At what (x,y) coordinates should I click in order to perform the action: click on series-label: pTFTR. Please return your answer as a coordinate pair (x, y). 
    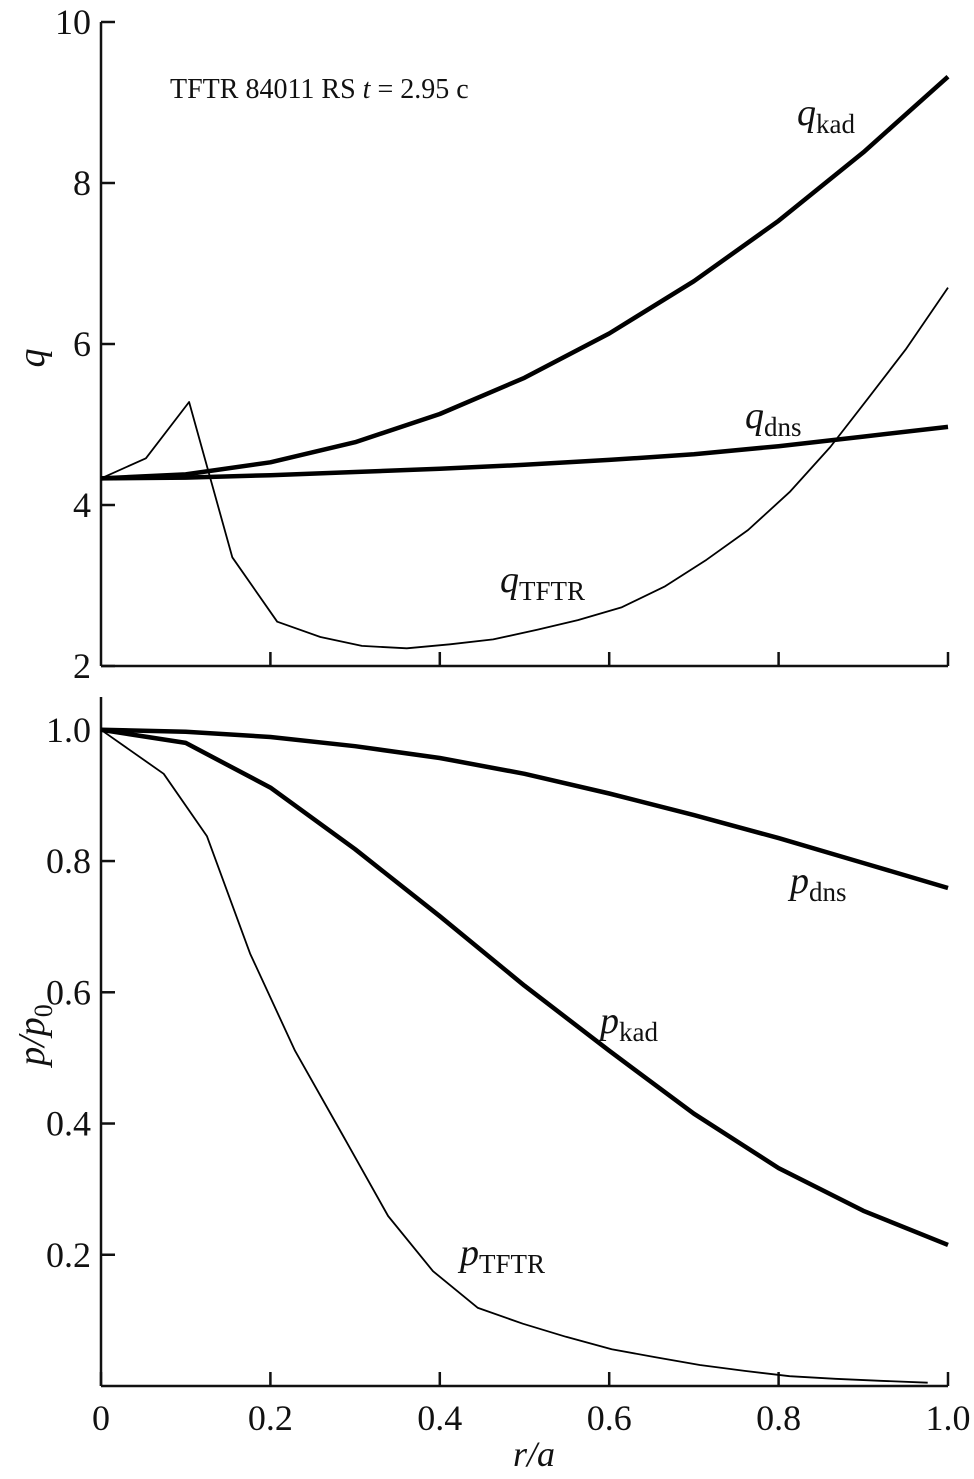
    Looking at the image, I should click on (501, 1255).